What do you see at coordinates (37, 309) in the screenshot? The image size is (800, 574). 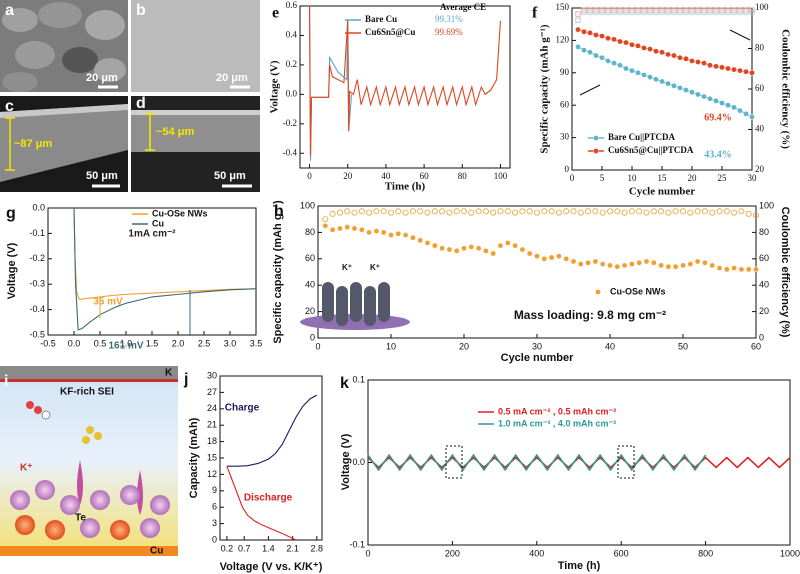 I see `y-tick-label: -0.4` at bounding box center [37, 309].